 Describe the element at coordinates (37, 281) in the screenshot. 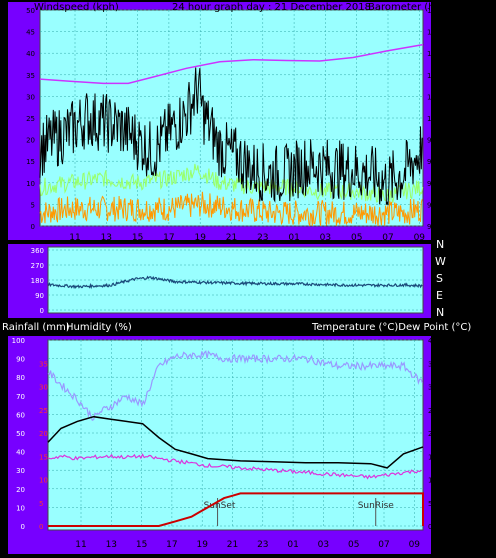

I see `dir-y-tick: 180` at that location.